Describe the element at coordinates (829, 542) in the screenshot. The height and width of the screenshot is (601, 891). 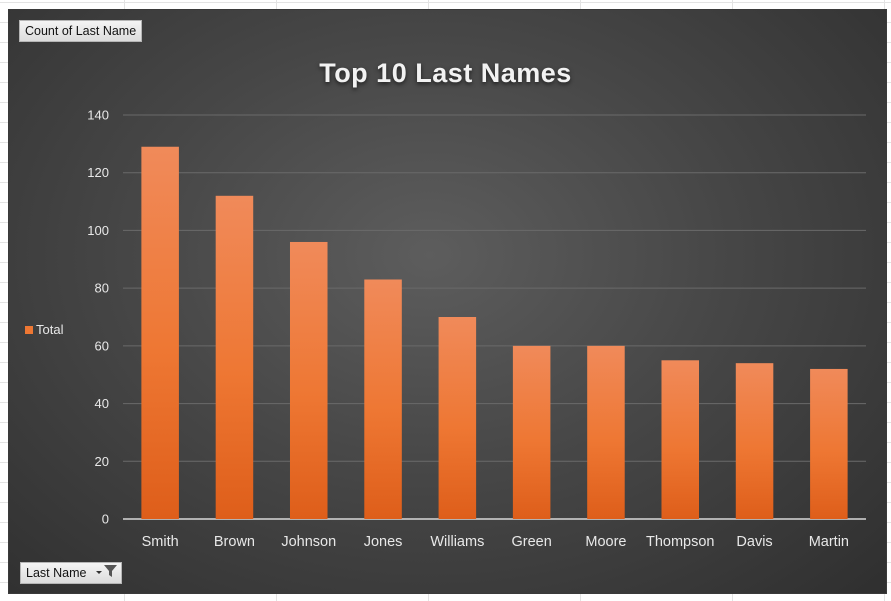
I see `x-tick-label: Martin` at that location.